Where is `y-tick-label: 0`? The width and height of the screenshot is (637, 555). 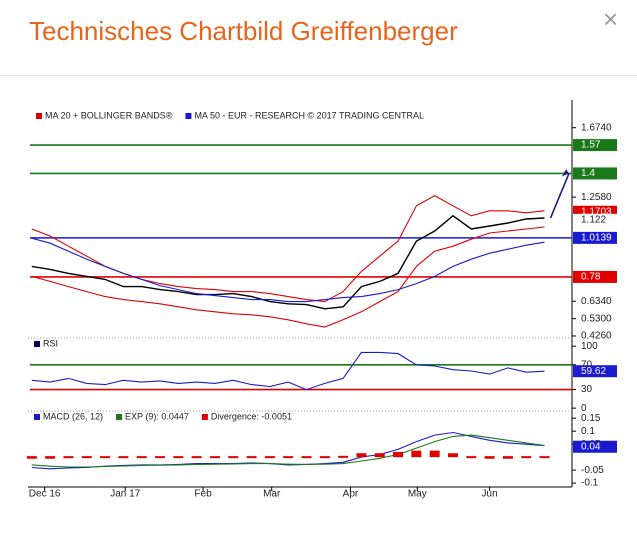
y-tick-label: 0 is located at coordinates (584, 408).